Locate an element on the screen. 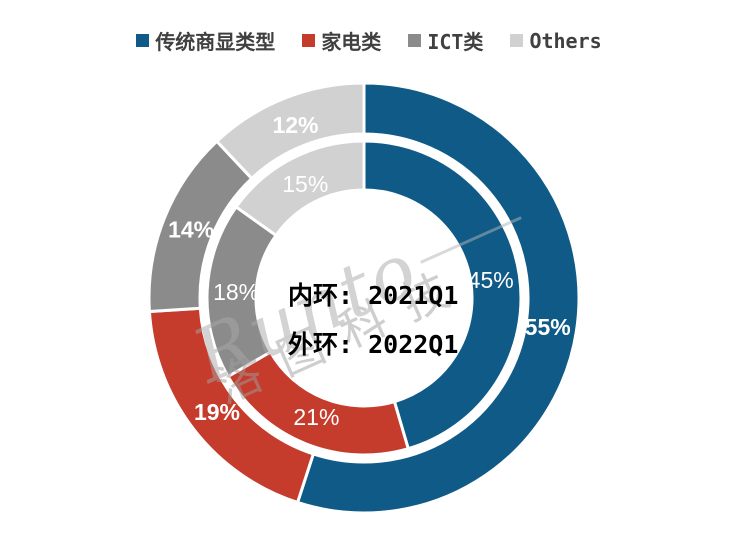  slice-label-inner-Others: 15% is located at coordinates (305, 184).